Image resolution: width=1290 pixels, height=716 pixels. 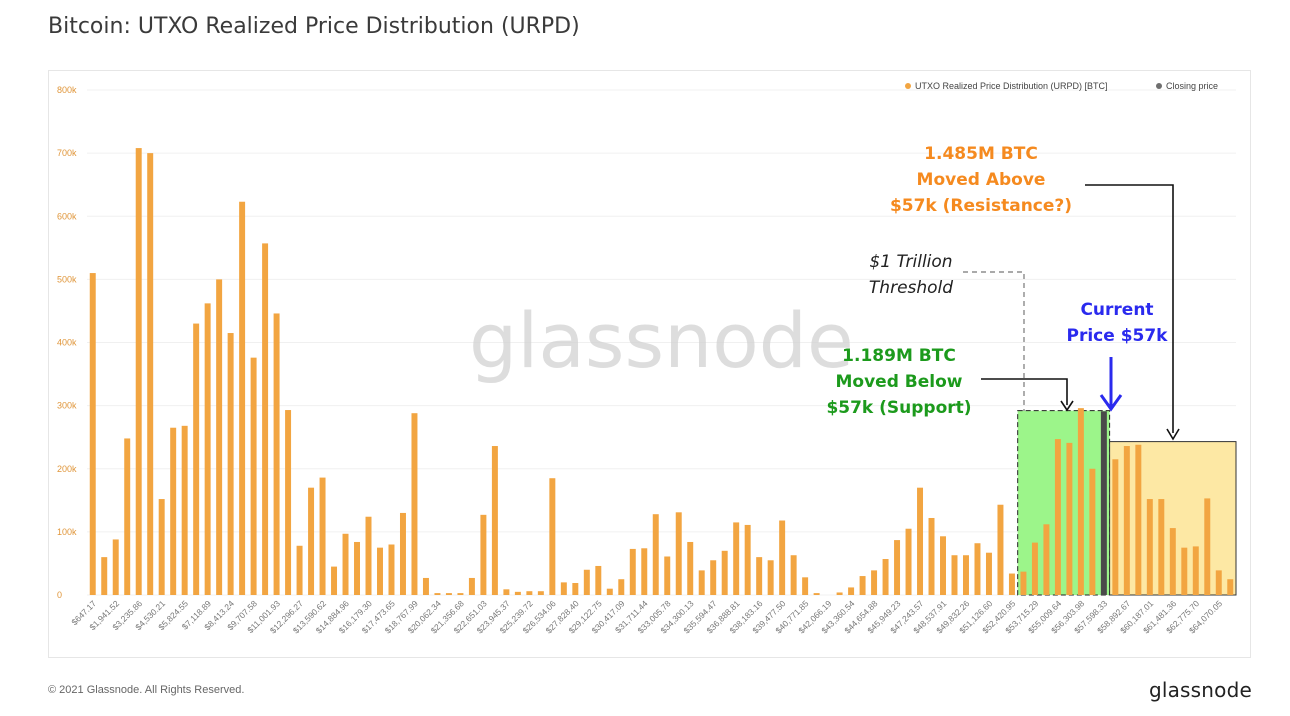 I want to click on closing-price-bar, so click(x=1103, y=503).